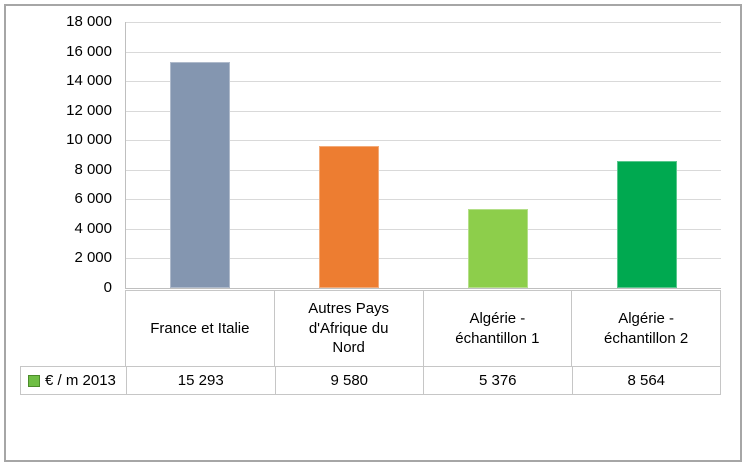 The height and width of the screenshot is (469, 750). What do you see at coordinates (80, 380) in the screenshot?
I see `legend-label: € / m 2013` at bounding box center [80, 380].